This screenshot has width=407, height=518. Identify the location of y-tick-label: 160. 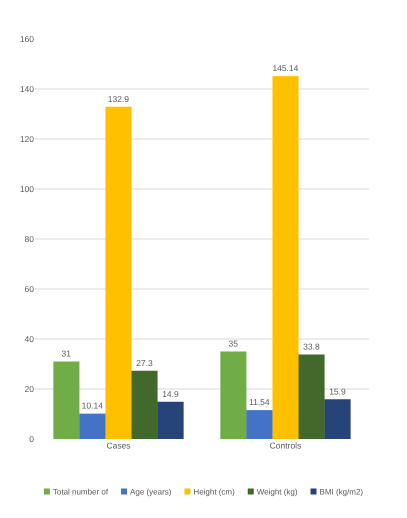
(27, 39).